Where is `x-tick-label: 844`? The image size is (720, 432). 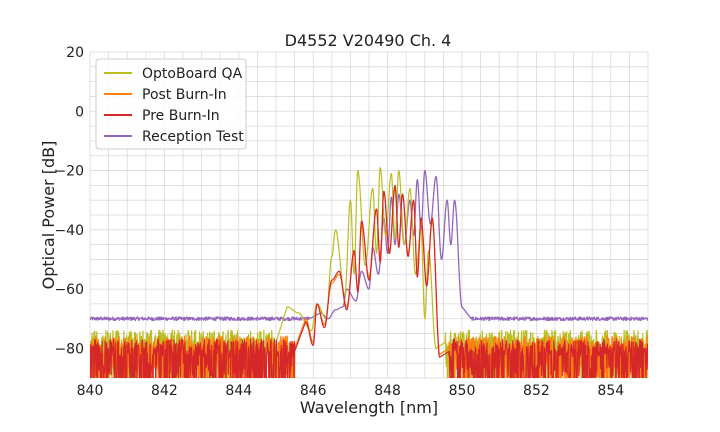 x-tick-label: 844 is located at coordinates (238, 391).